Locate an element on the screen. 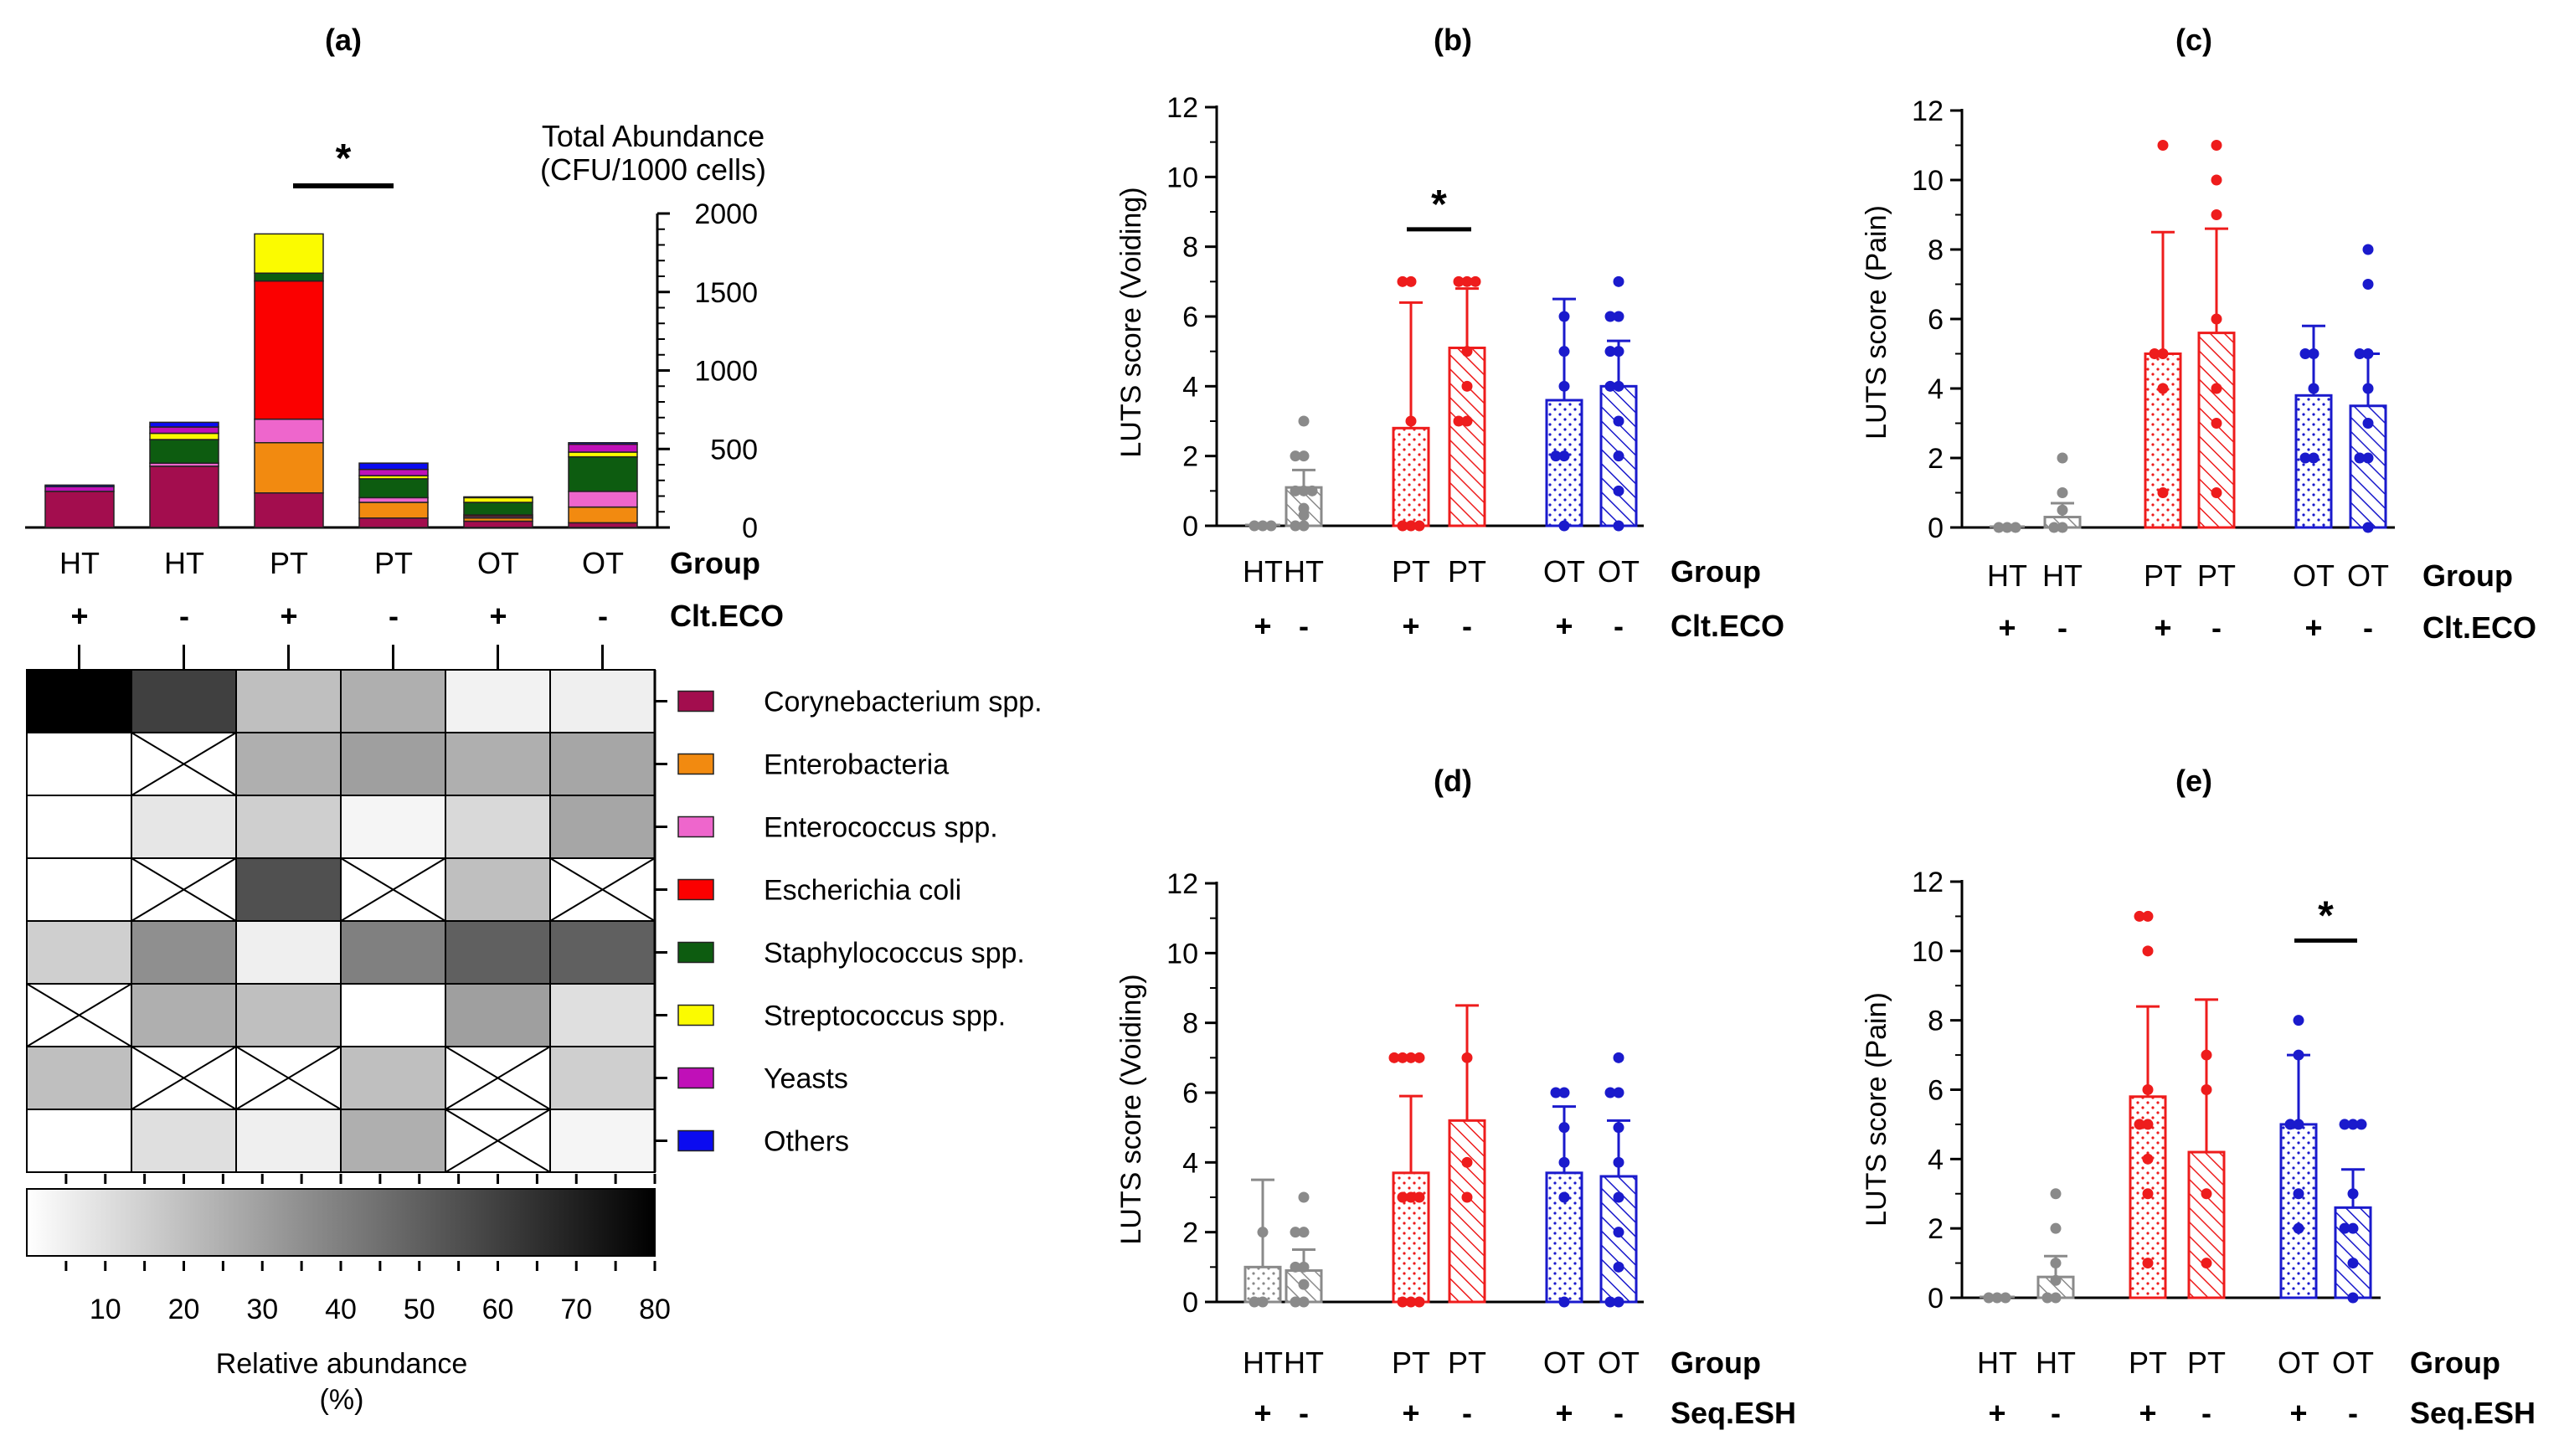  panel-a-sign-row-label: Clt.ECO is located at coordinates (727, 616).